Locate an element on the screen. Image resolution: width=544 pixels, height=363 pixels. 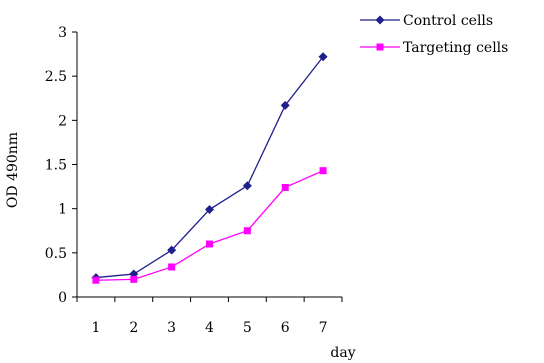
legend-item-1: Control cells is located at coordinates (426, 21).